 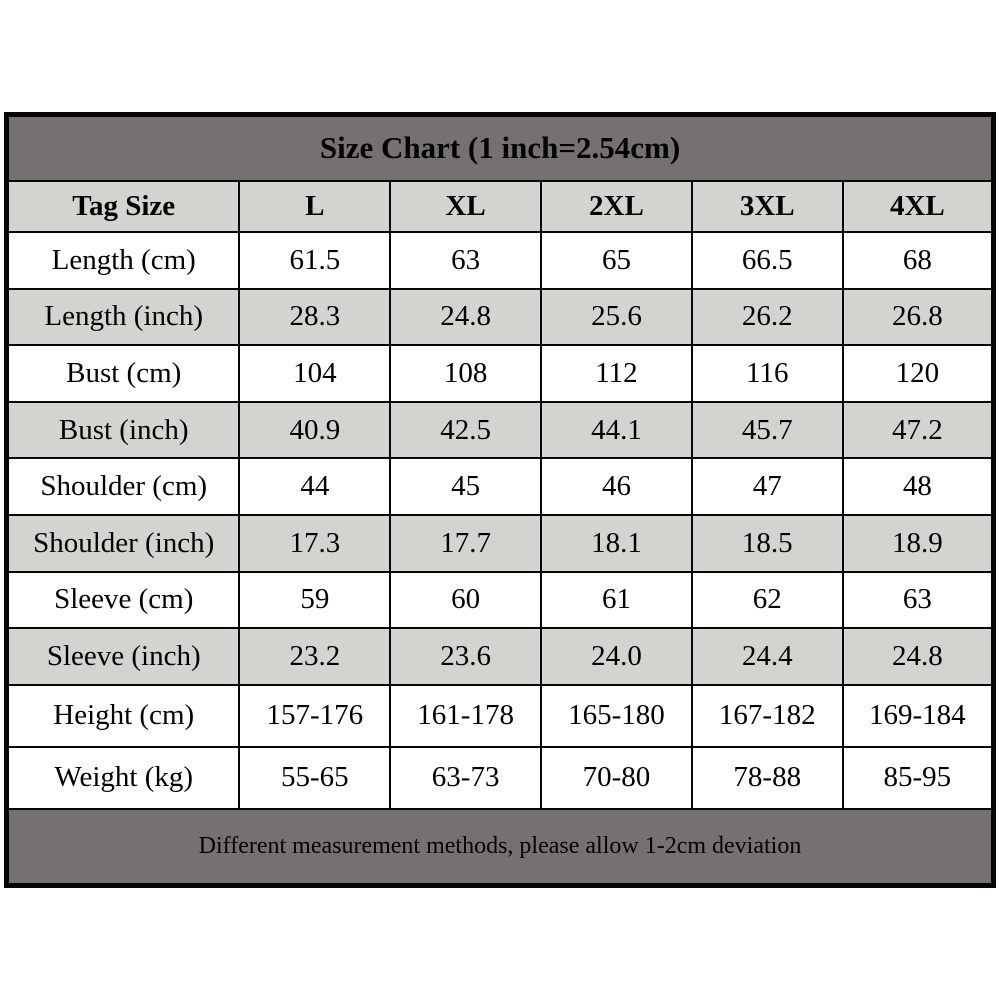 I want to click on header-row: Tag Size L XL 2XL 3XL 4XL, so click(x=500, y=206).